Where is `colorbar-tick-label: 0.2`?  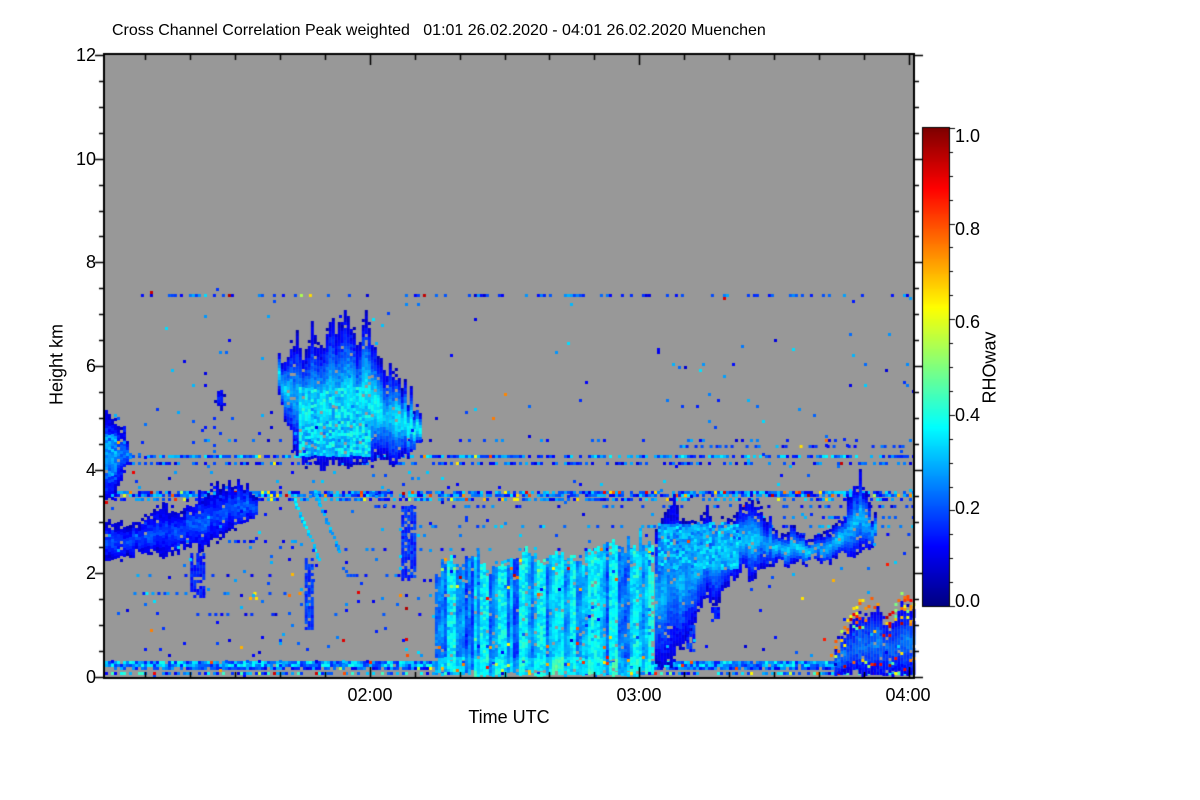
colorbar-tick-label: 0.2 is located at coordinates (968, 508).